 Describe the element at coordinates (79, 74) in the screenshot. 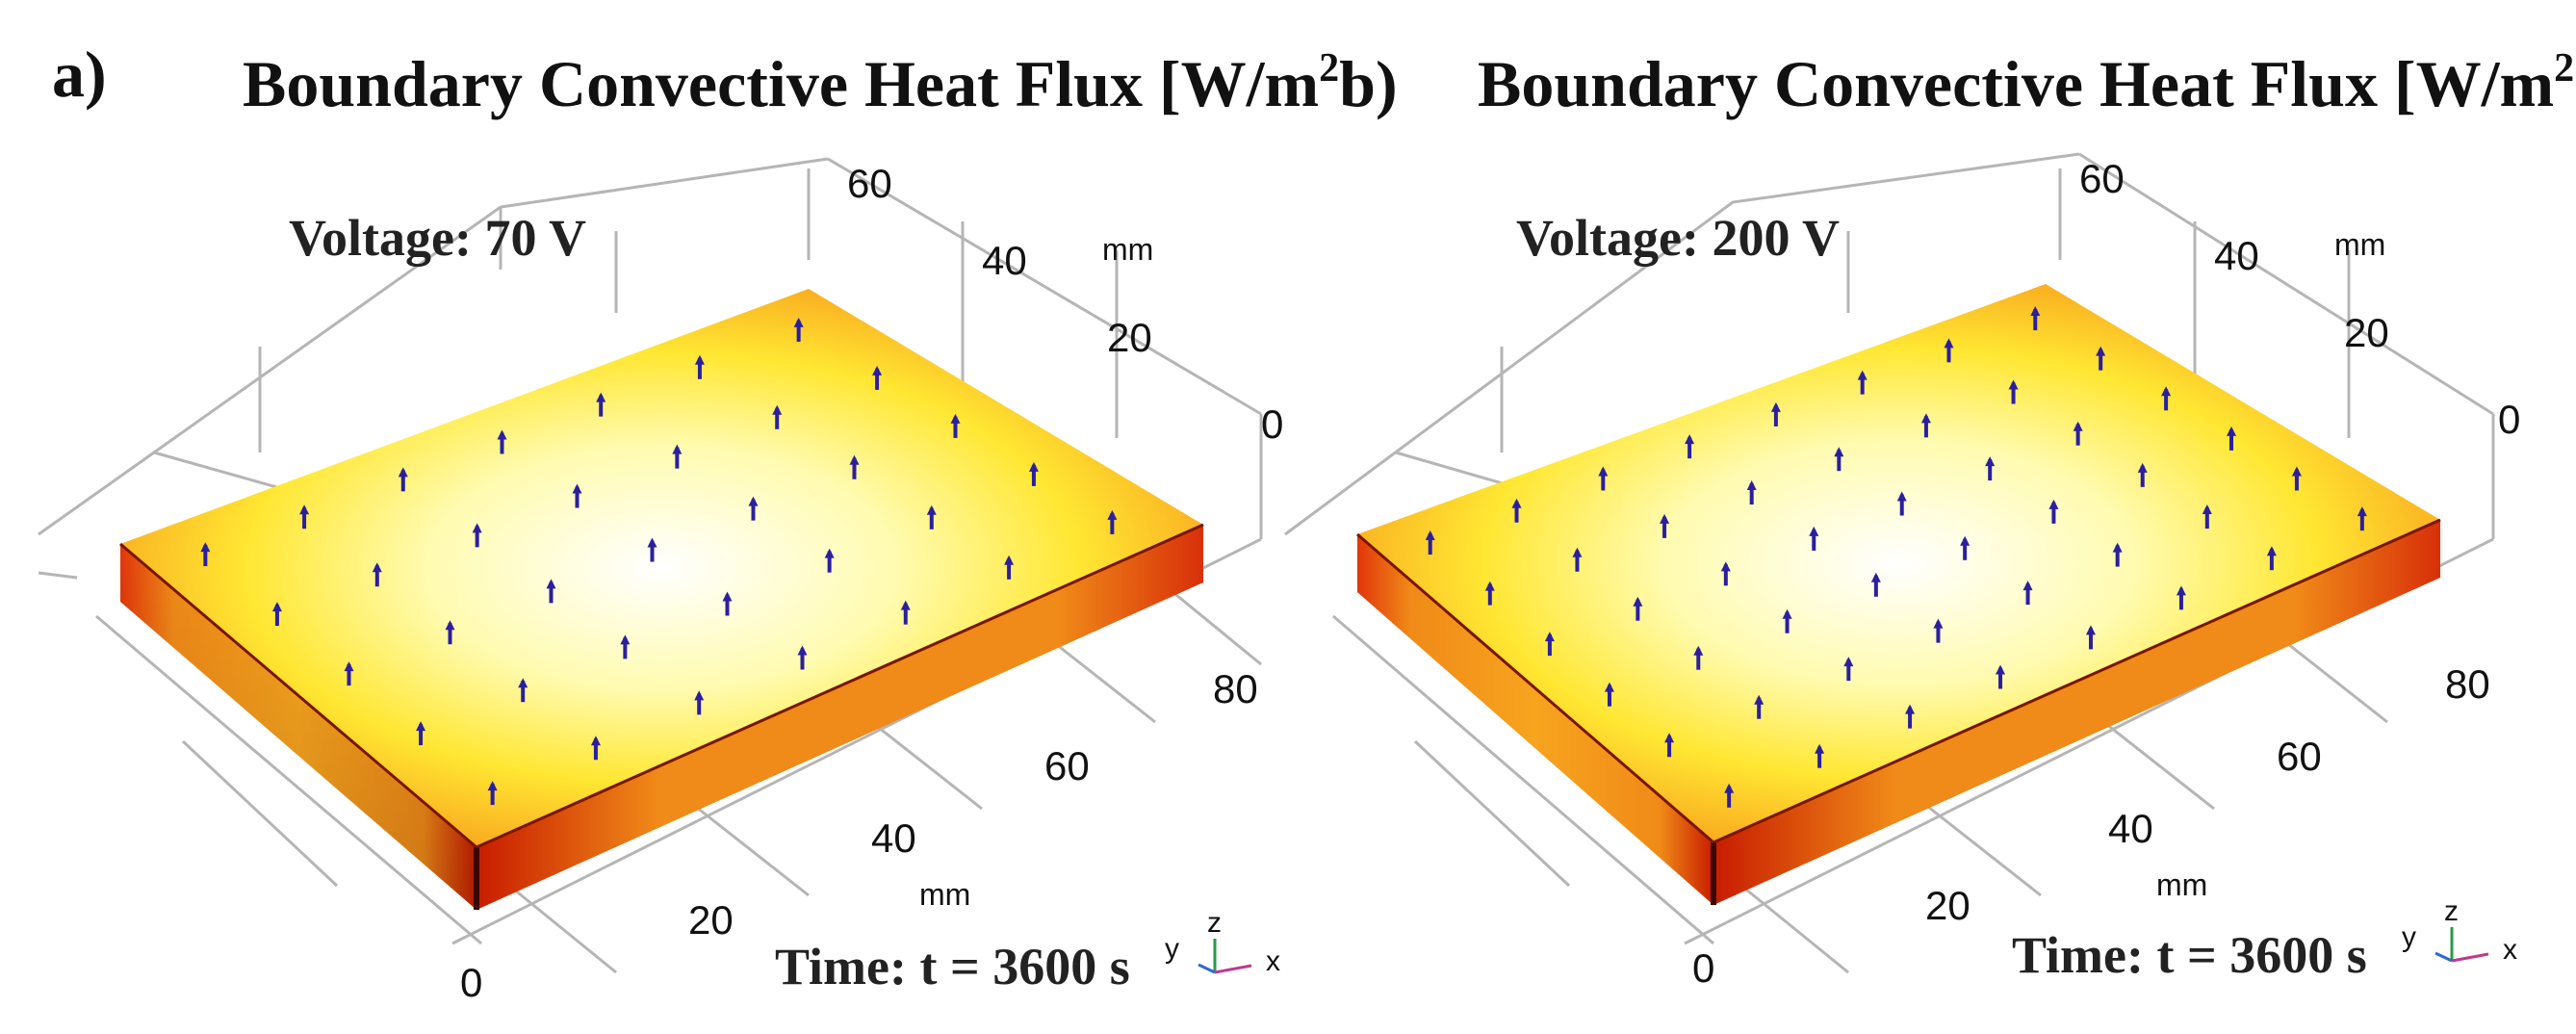

I see `panel-a-label: a)` at that location.